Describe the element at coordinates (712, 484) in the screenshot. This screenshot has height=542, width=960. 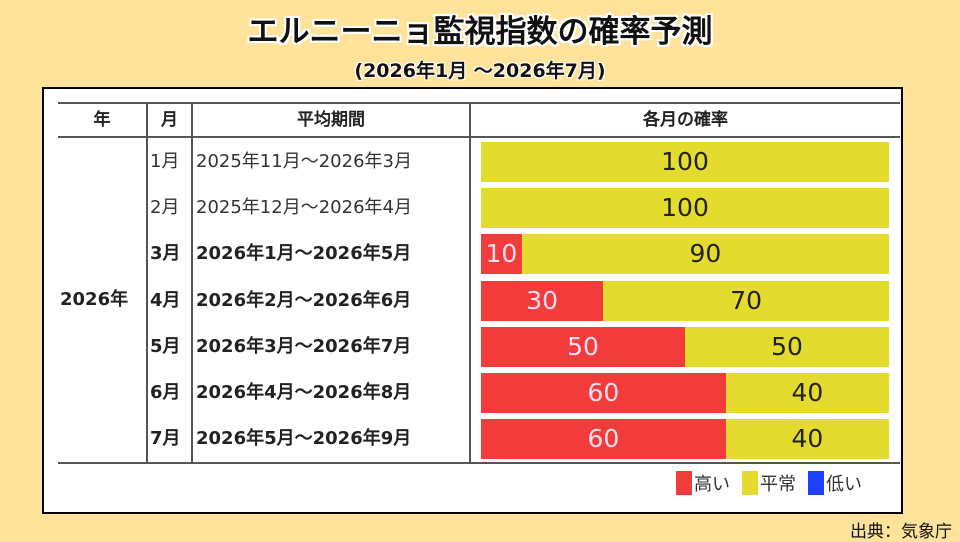
I see `legend-label-high: 高い` at that location.